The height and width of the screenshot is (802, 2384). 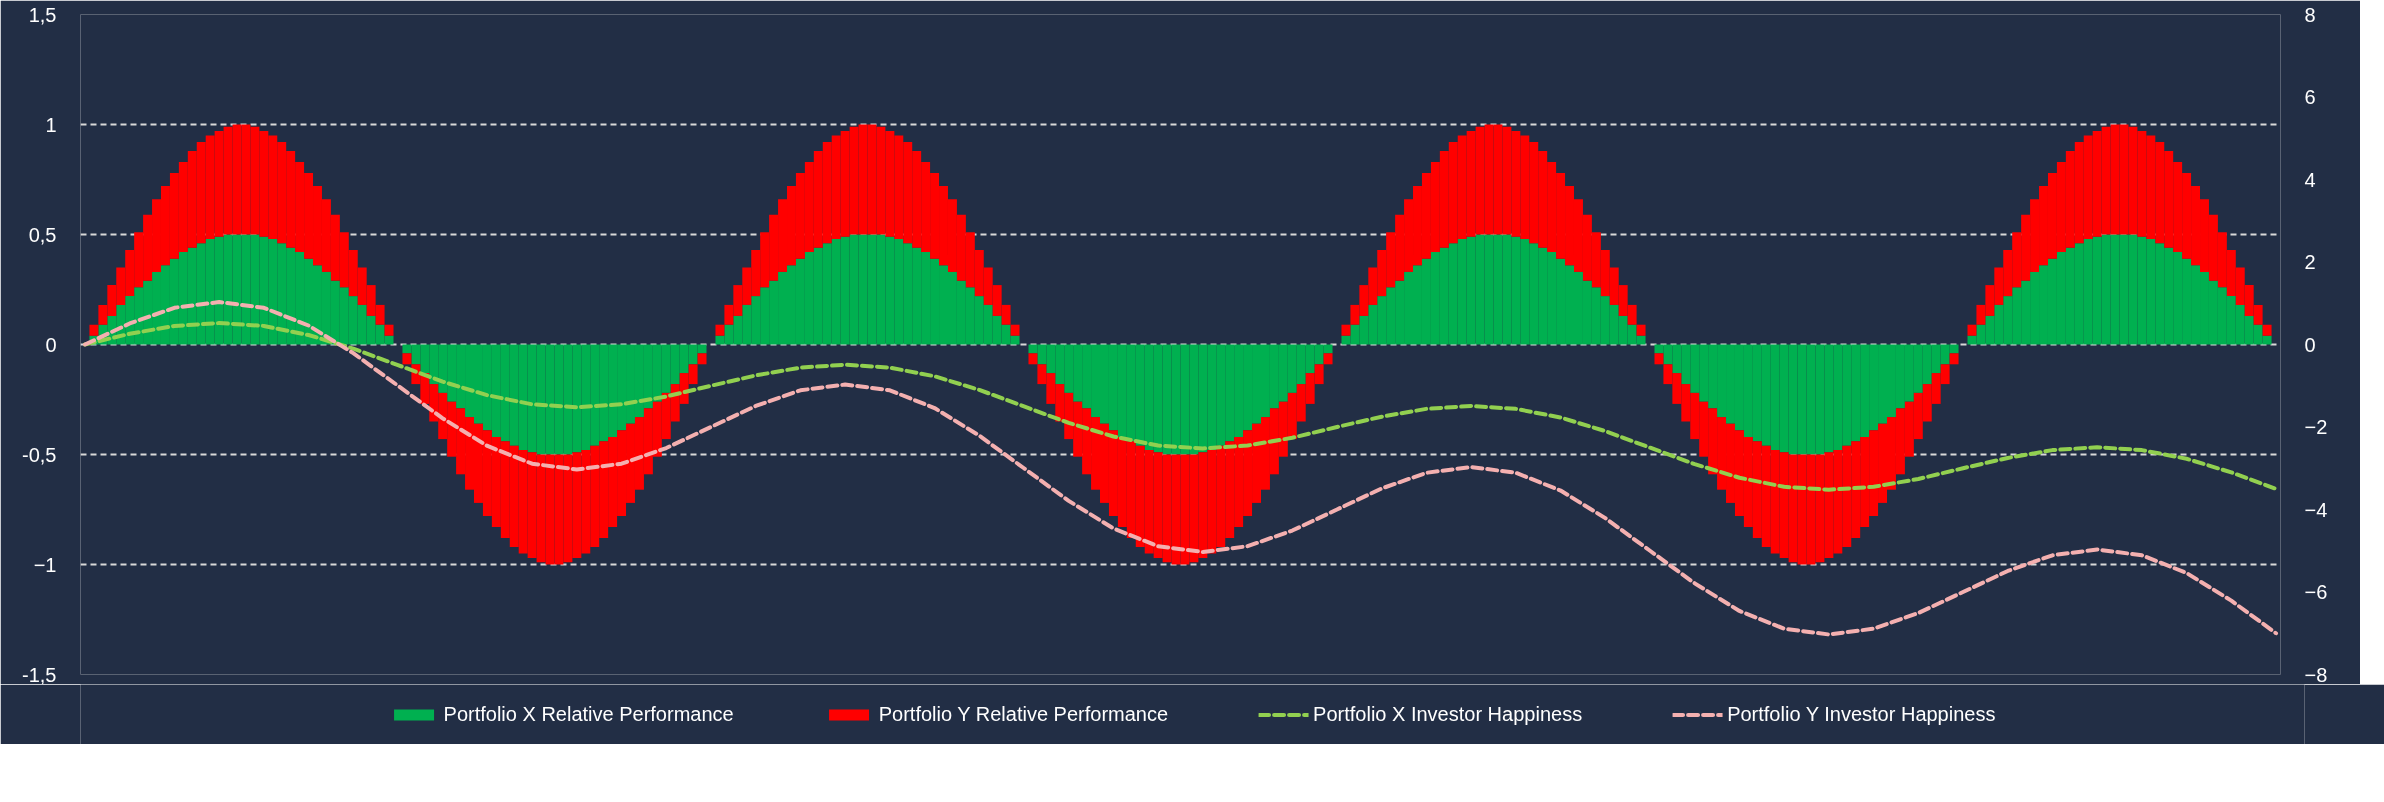 I want to click on y2-tick-label: −8, so click(x=2316, y=674).